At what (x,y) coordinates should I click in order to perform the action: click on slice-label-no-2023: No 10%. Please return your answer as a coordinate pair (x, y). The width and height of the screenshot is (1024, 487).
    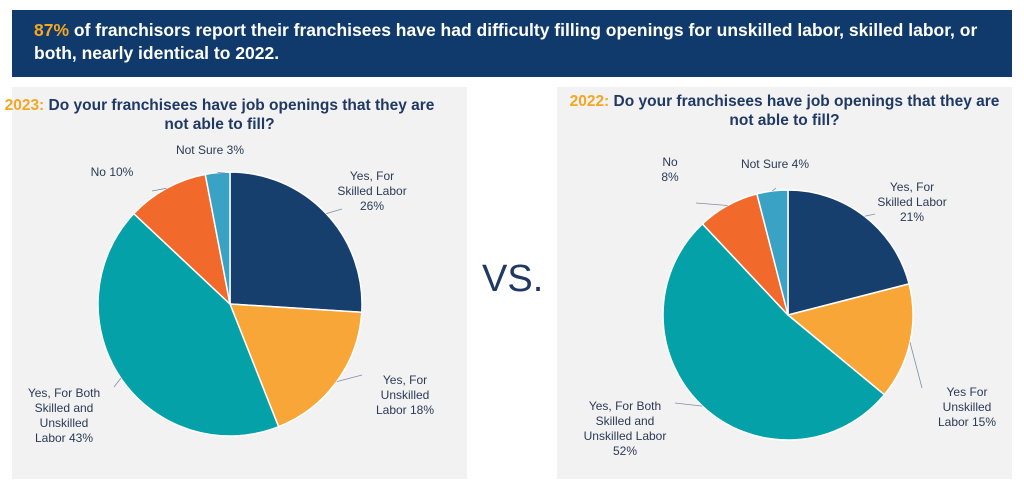
    Looking at the image, I should click on (112, 172).